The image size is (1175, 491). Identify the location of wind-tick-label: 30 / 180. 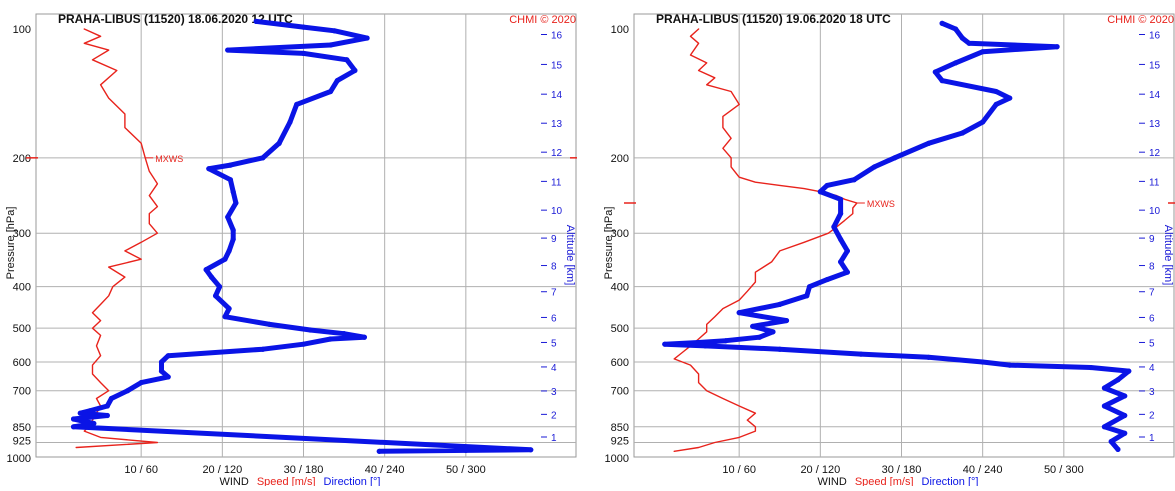
(902, 470).